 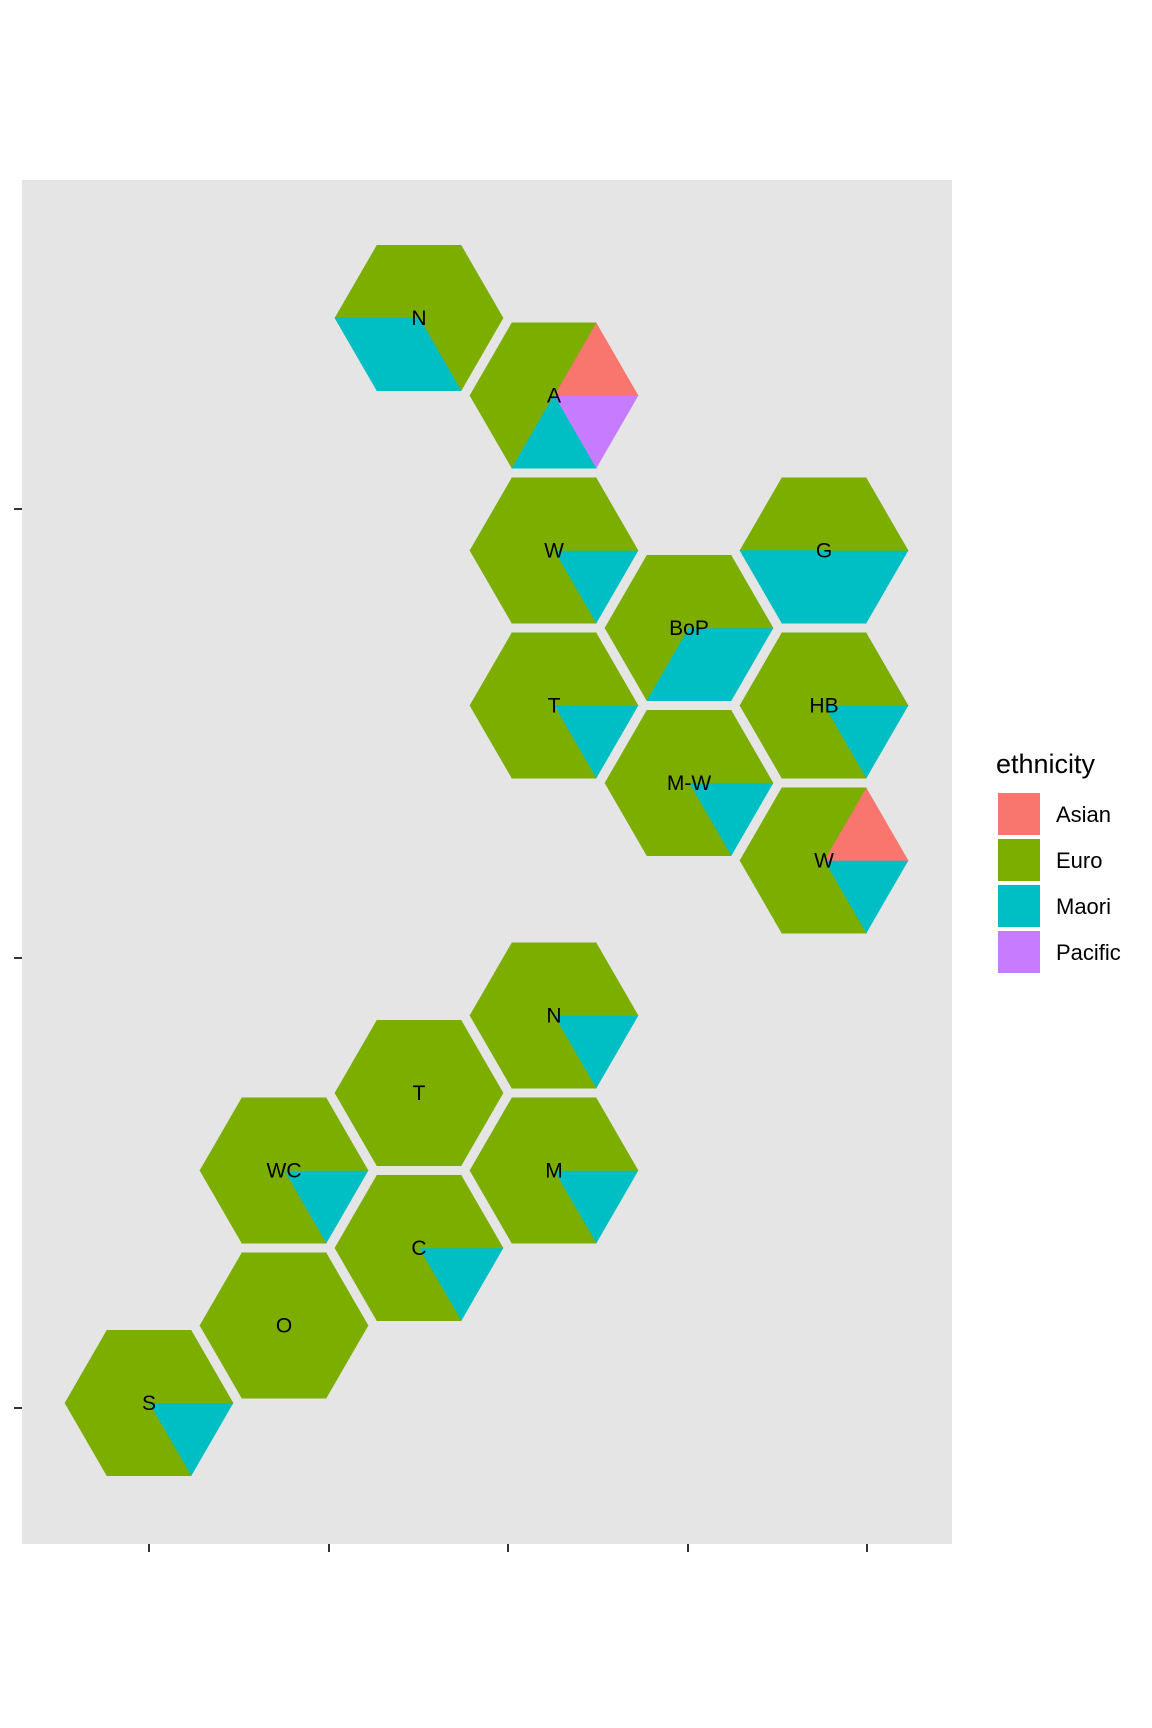 I want to click on legend-title: ethnicity, so click(x=1046, y=764).